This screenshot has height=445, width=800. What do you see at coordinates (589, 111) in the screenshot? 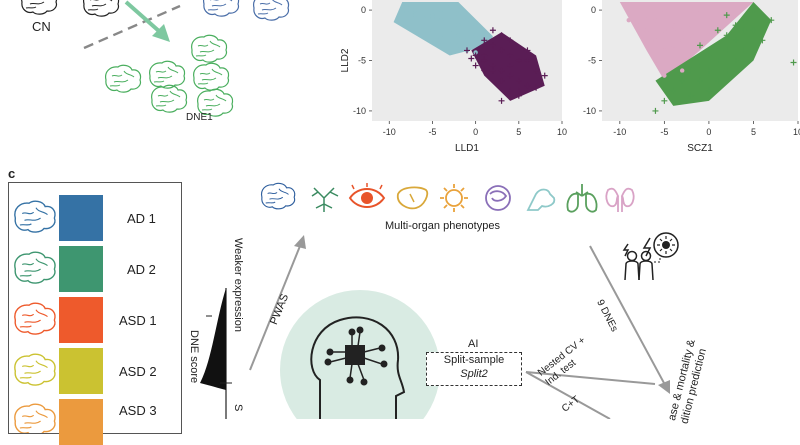
I see `y-tick-label: -10` at bounding box center [589, 111].